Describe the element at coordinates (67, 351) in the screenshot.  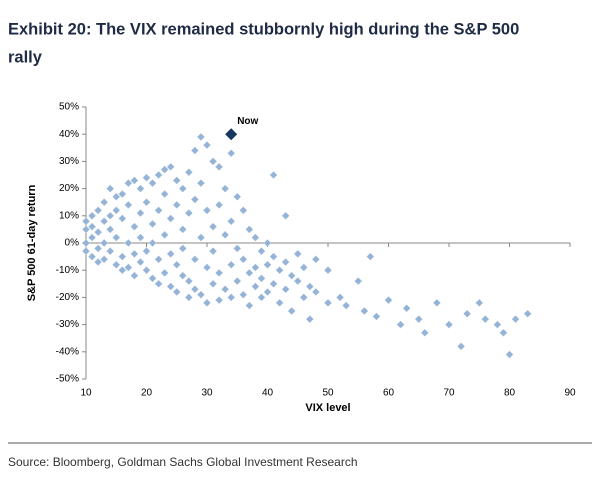
I see `y-tick-label: -40%` at that location.